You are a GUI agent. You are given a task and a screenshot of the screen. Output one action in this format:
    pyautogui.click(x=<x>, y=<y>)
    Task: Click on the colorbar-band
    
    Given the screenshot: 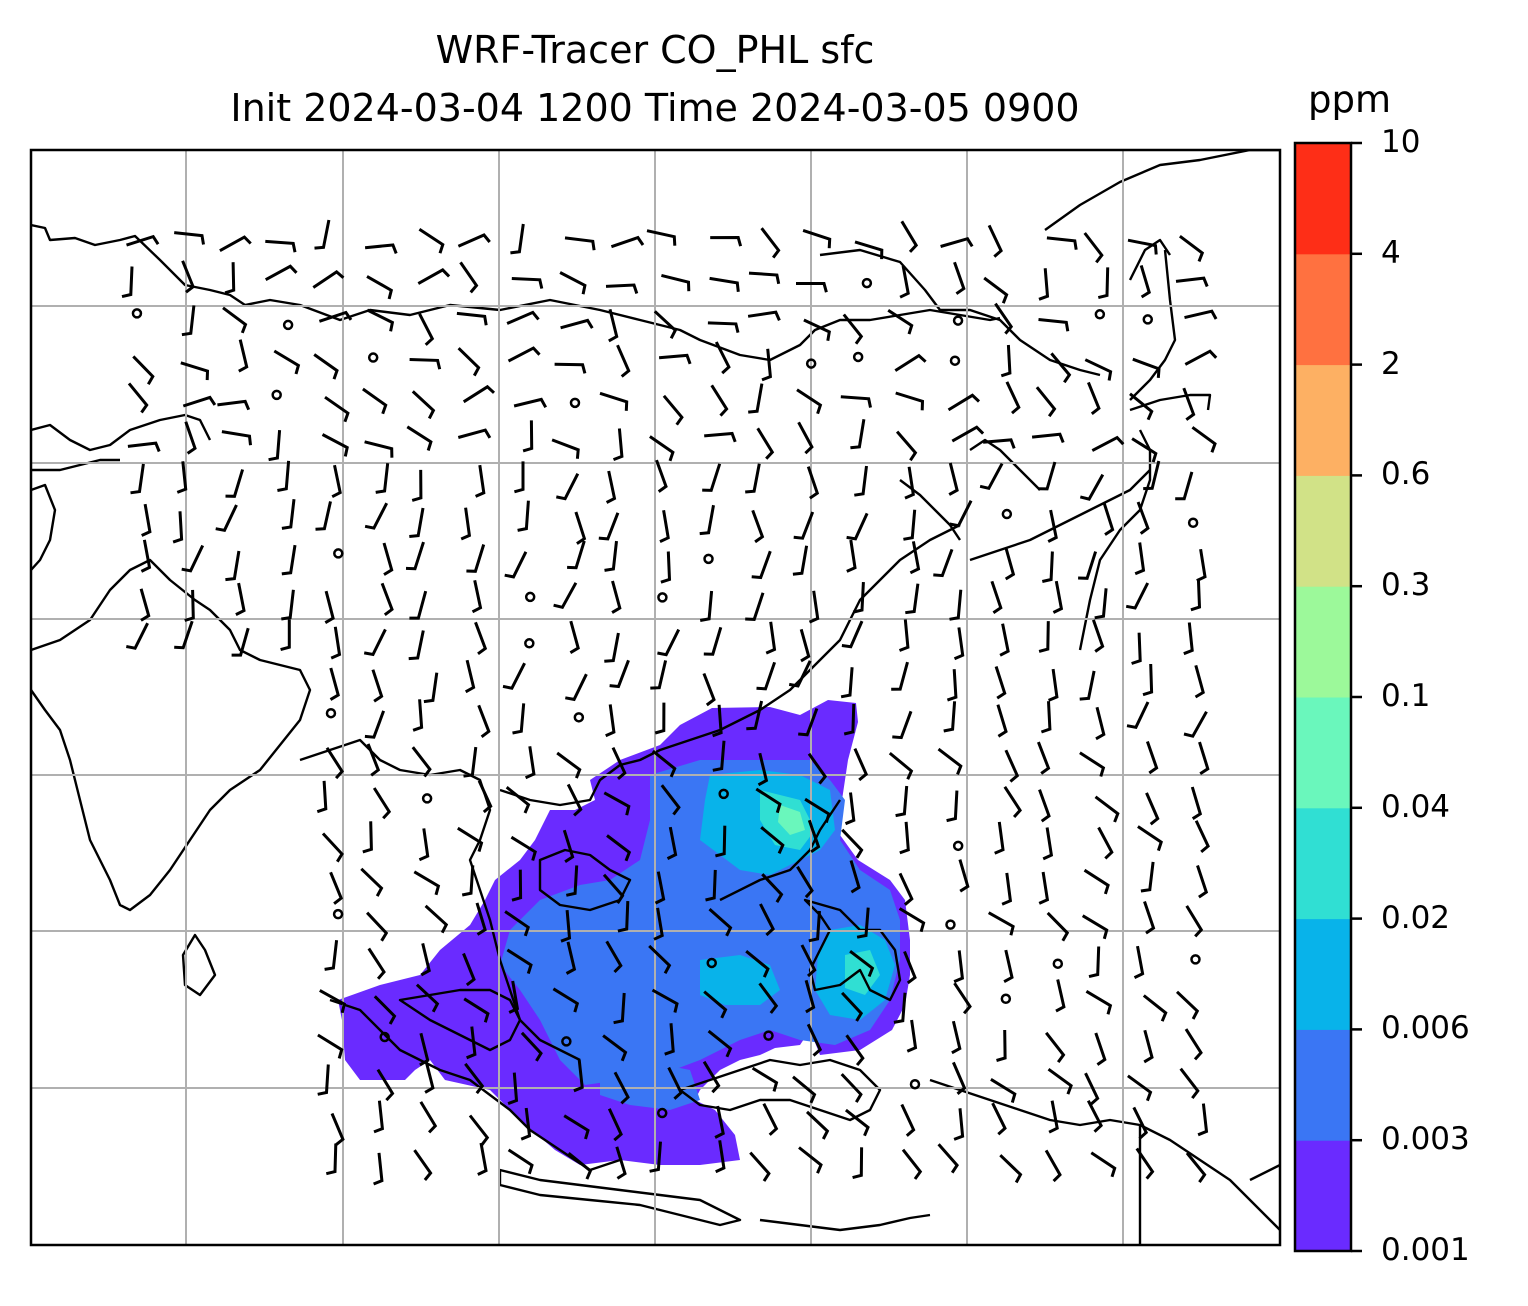 What is the action you would take?
    pyautogui.click(x=1323, y=974)
    